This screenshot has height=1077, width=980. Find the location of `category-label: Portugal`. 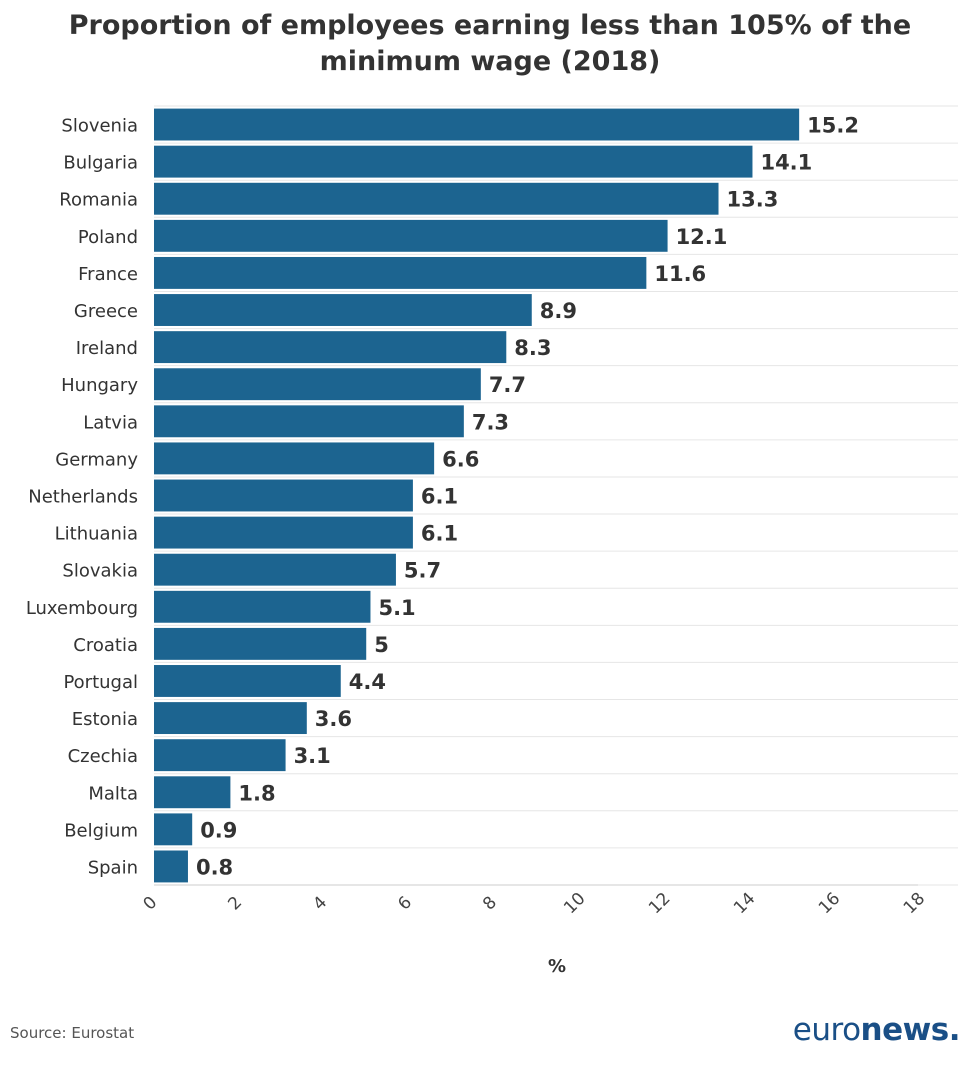

category-label: Portugal is located at coordinates (100, 682).